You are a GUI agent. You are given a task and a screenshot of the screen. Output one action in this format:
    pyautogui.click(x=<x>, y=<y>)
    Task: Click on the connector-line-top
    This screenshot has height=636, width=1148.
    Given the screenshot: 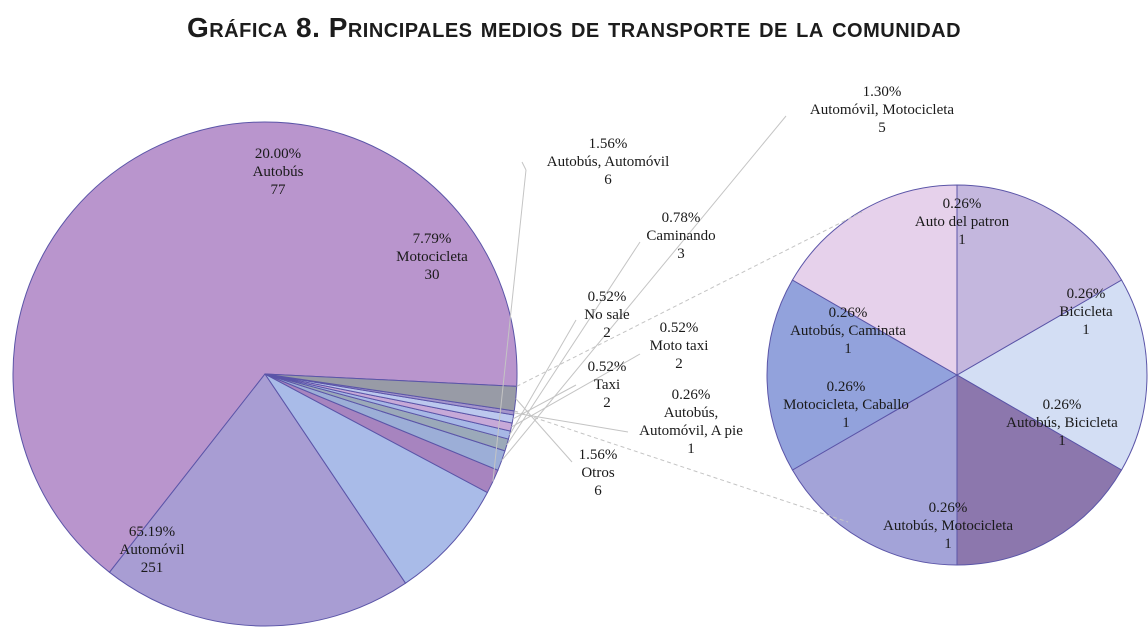 What is the action you would take?
    pyautogui.click(x=689, y=299)
    